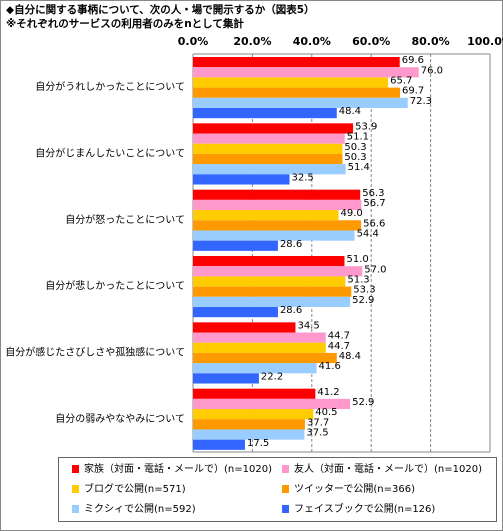  I want to click on value-label: 17.5, so click(258, 443).